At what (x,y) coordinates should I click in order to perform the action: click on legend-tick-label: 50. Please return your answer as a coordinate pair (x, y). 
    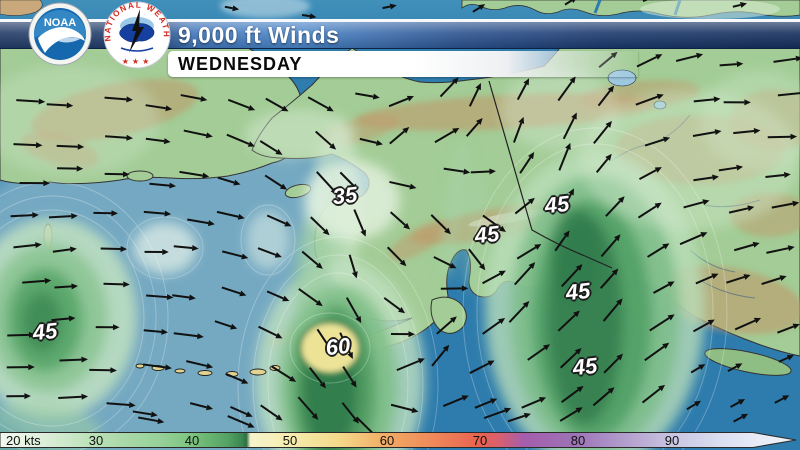
    Looking at the image, I should click on (290, 440).